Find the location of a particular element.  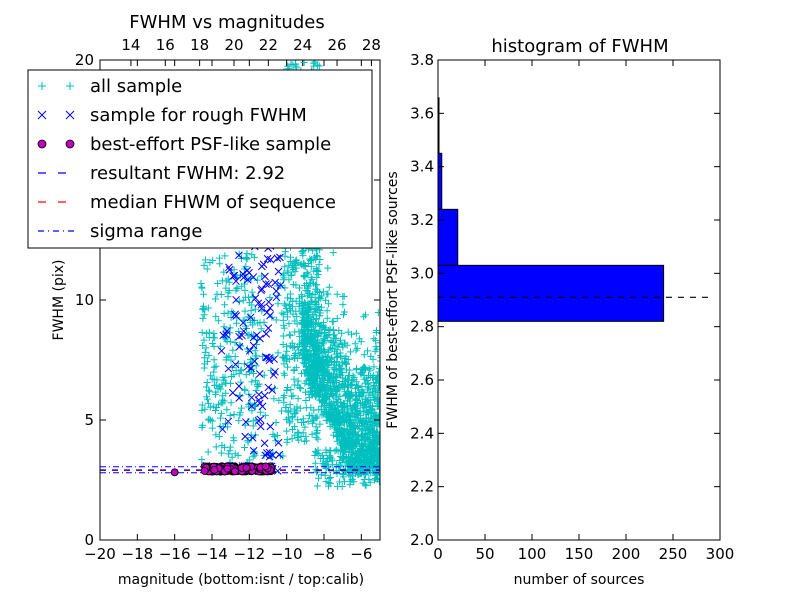

legend-box is located at coordinates (200, 159).